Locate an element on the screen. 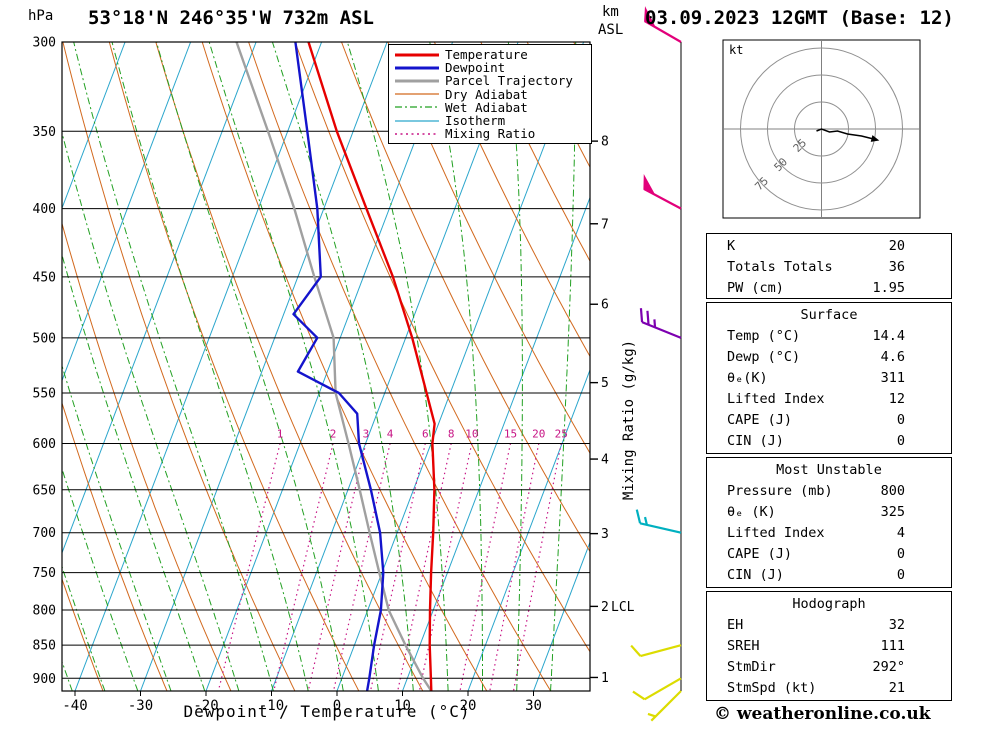 This screenshot has width=1000, height=733. table-row-label: Temp (°C) is located at coordinates (764, 336).